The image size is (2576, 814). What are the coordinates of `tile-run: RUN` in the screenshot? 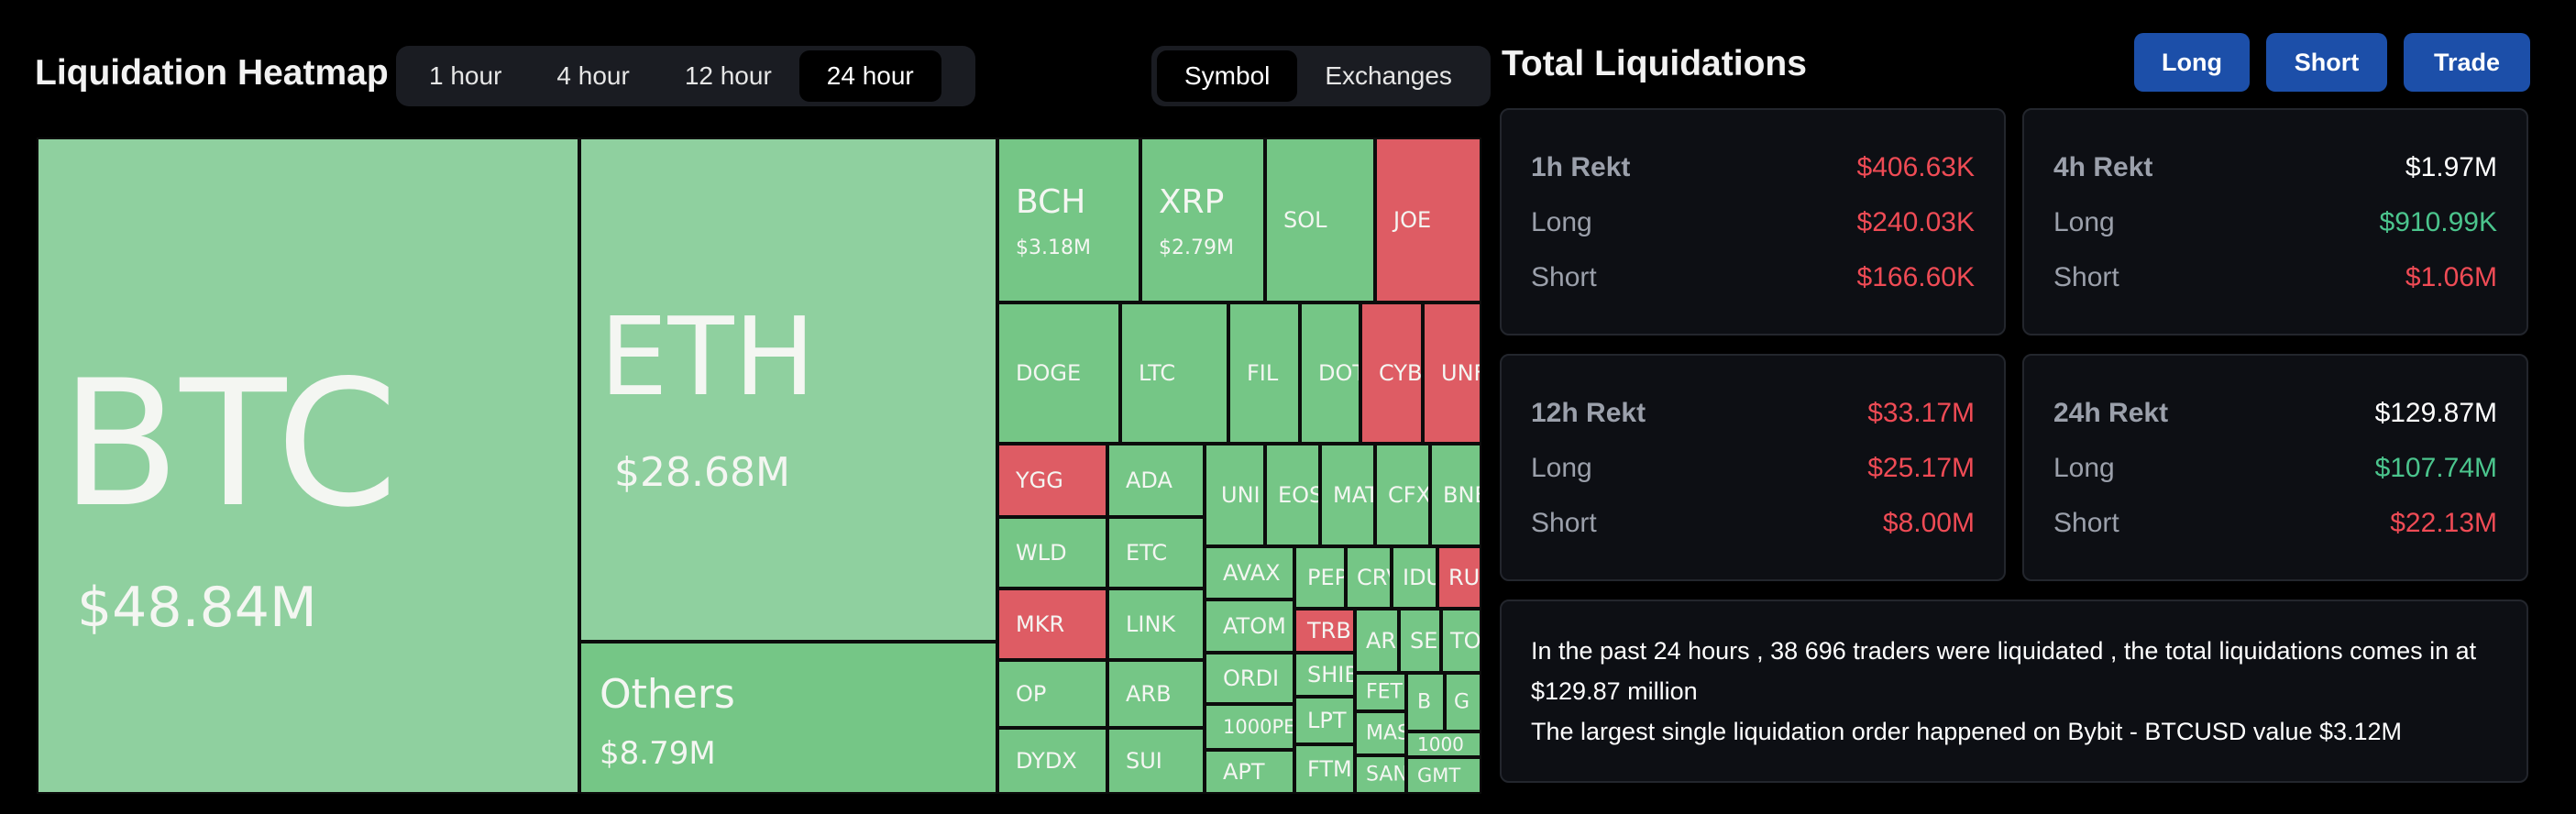 It's located at (1459, 577).